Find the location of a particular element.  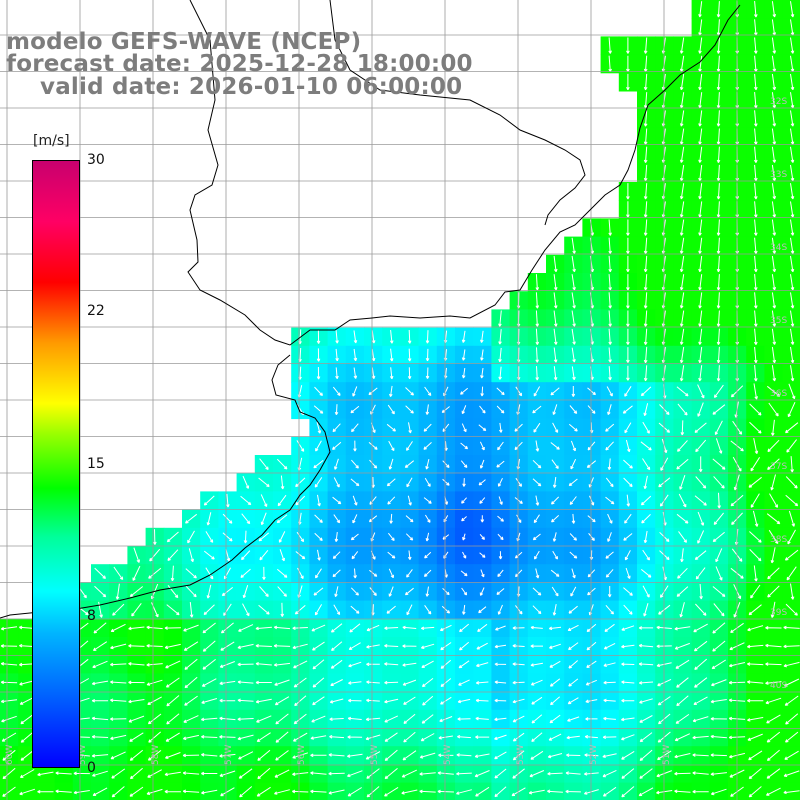

lon-label: 57W is located at coordinates (229, 755).